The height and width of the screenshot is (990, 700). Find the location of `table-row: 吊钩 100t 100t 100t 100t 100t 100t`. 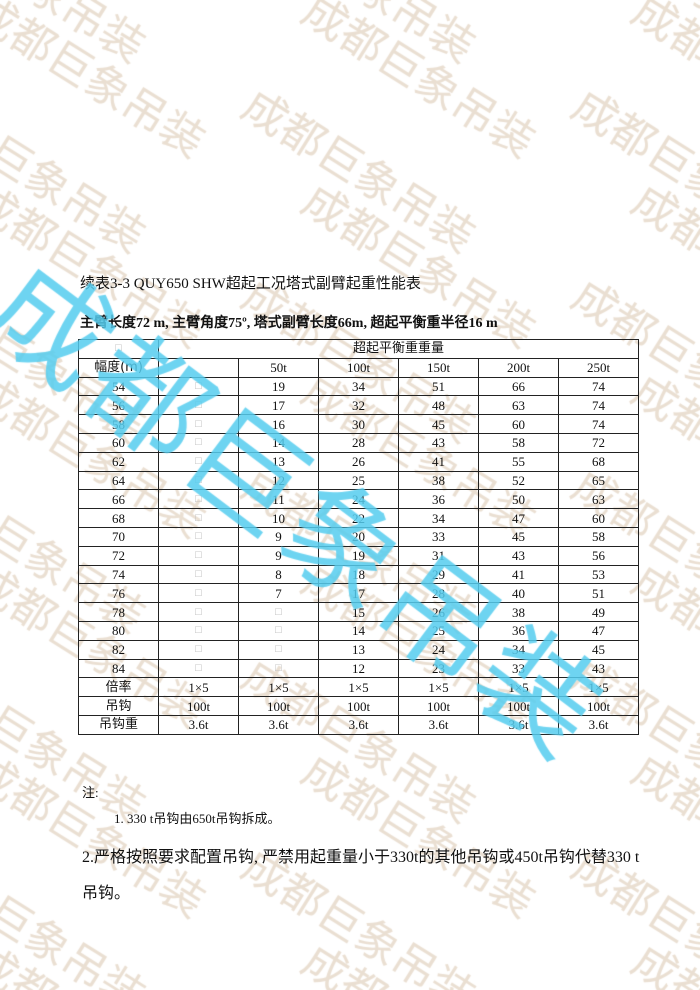

table-row: 吊钩 100t 100t 100t 100t 100t 100t is located at coordinates (358, 706).